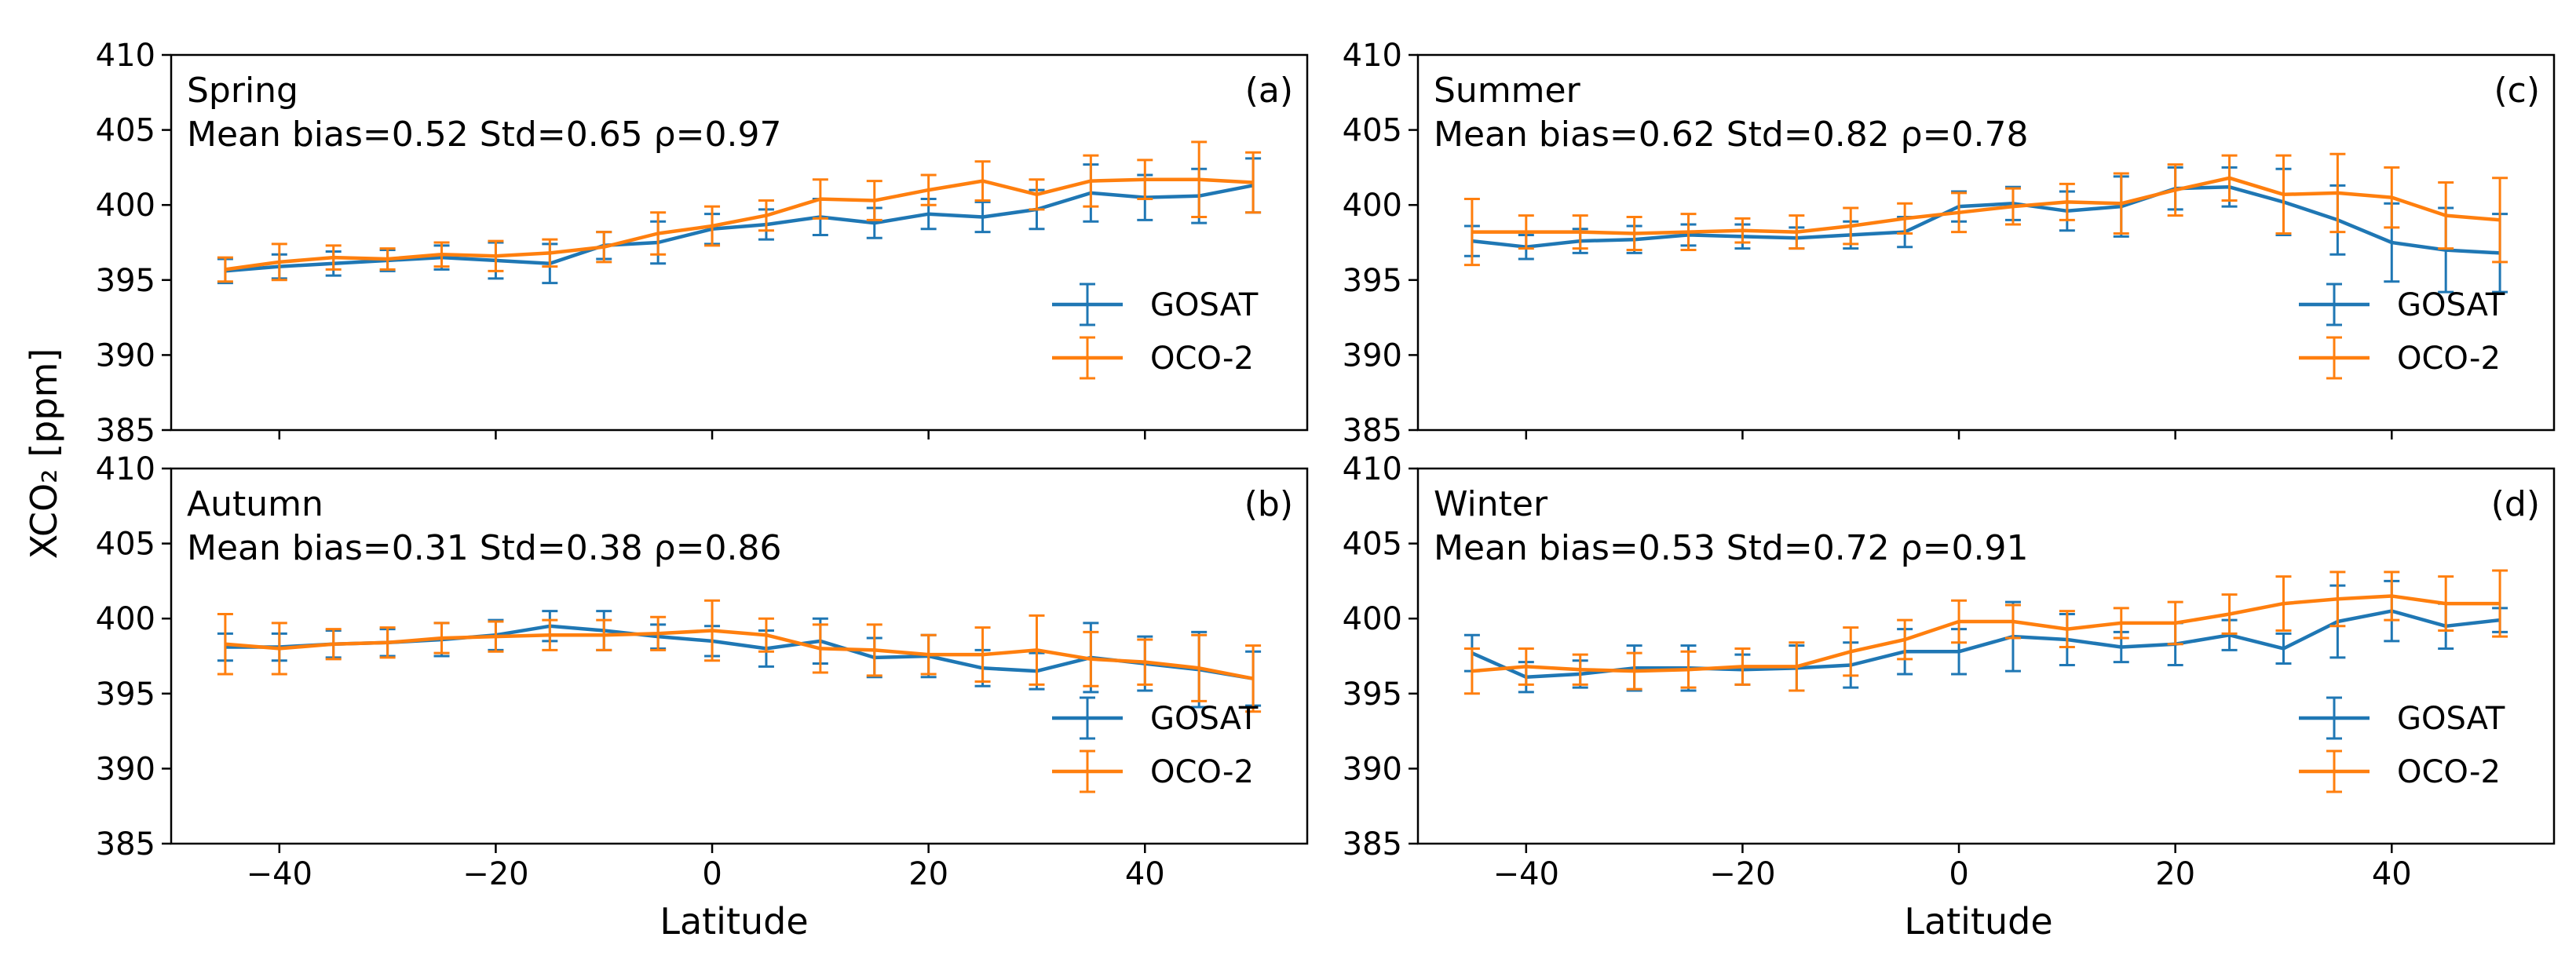 This screenshot has height=959, width=2576. Describe the element at coordinates (126, 281) in the screenshot. I see `y-tick-label-spring: 395` at that location.